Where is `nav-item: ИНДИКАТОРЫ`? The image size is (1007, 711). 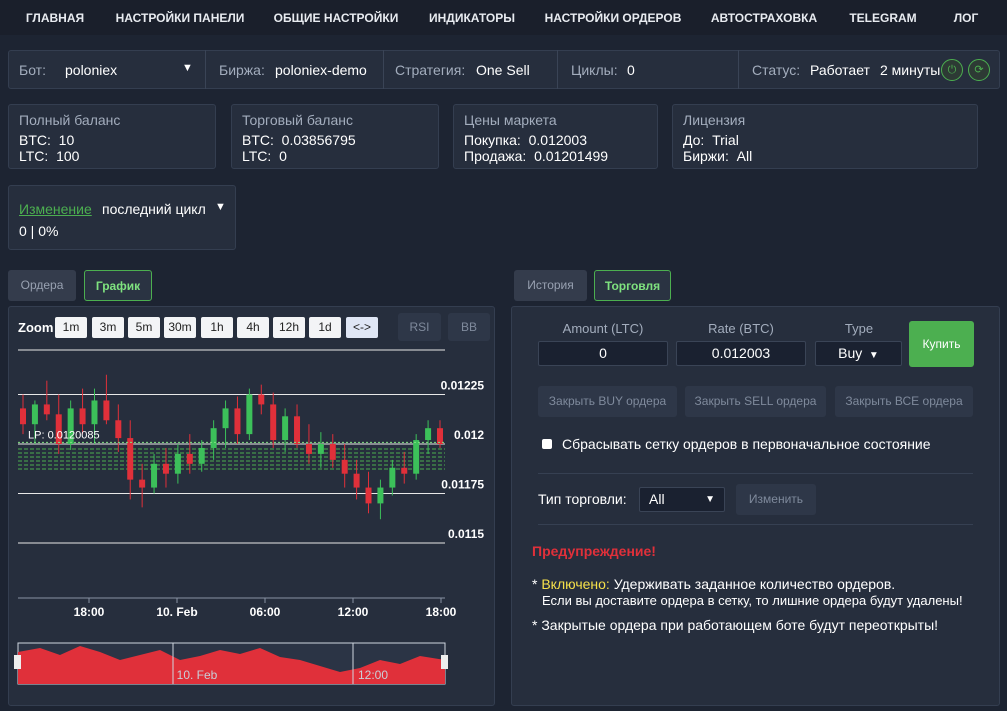
nav-item: ИНДИКАТОРЫ is located at coordinates (472, 18).